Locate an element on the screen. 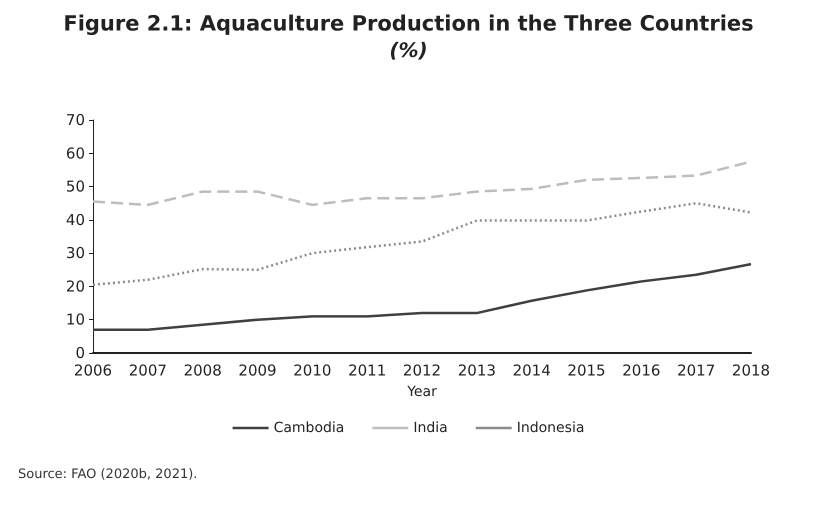  x-tick-label: 2008 is located at coordinates (203, 371).